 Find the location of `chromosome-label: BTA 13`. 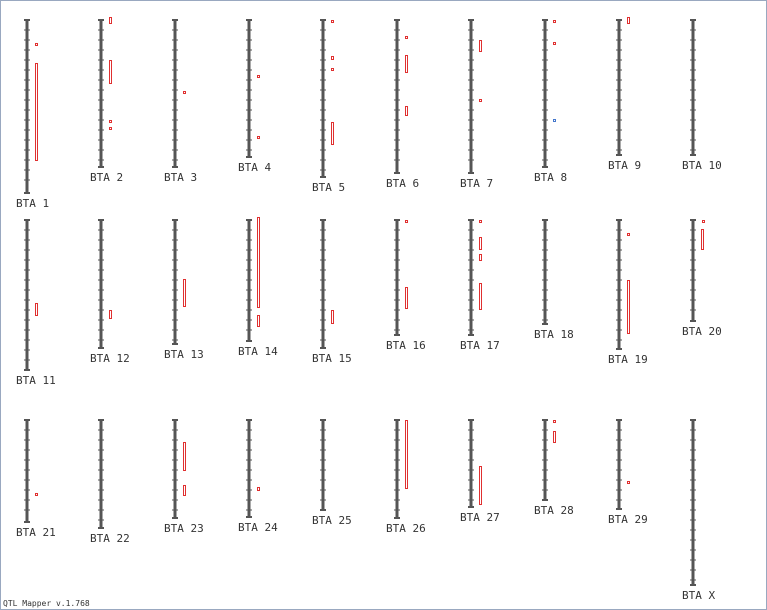

chromosome-label: BTA 13 is located at coordinates (184, 354).